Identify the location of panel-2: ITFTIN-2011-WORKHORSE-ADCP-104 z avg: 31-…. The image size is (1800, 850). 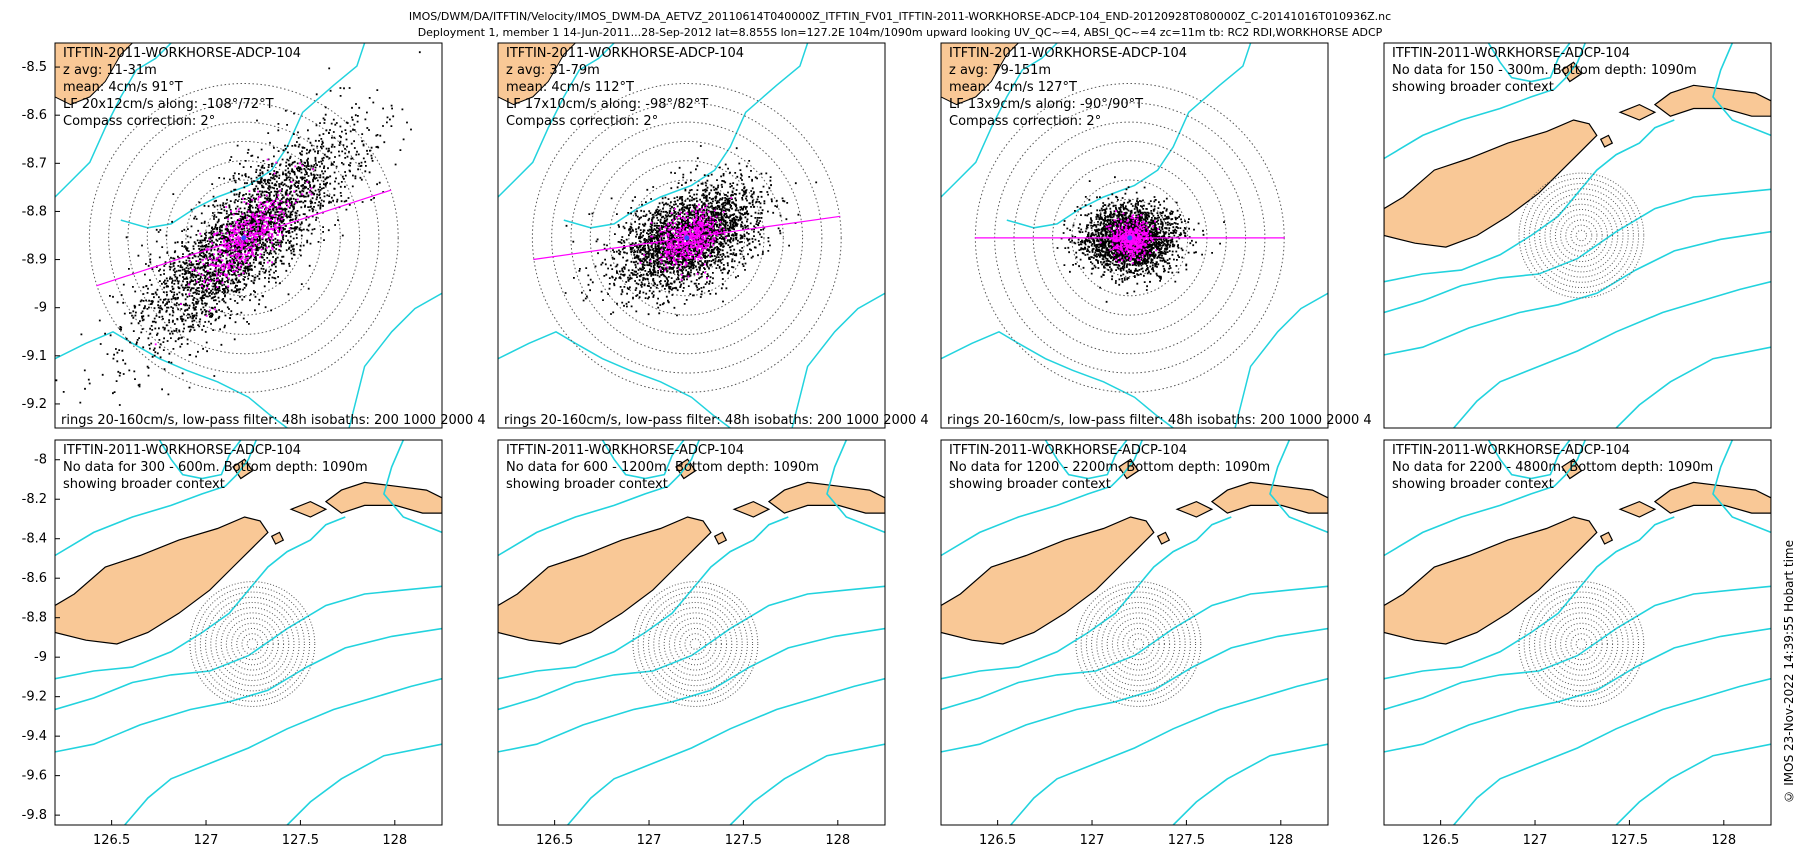
(713, 235).